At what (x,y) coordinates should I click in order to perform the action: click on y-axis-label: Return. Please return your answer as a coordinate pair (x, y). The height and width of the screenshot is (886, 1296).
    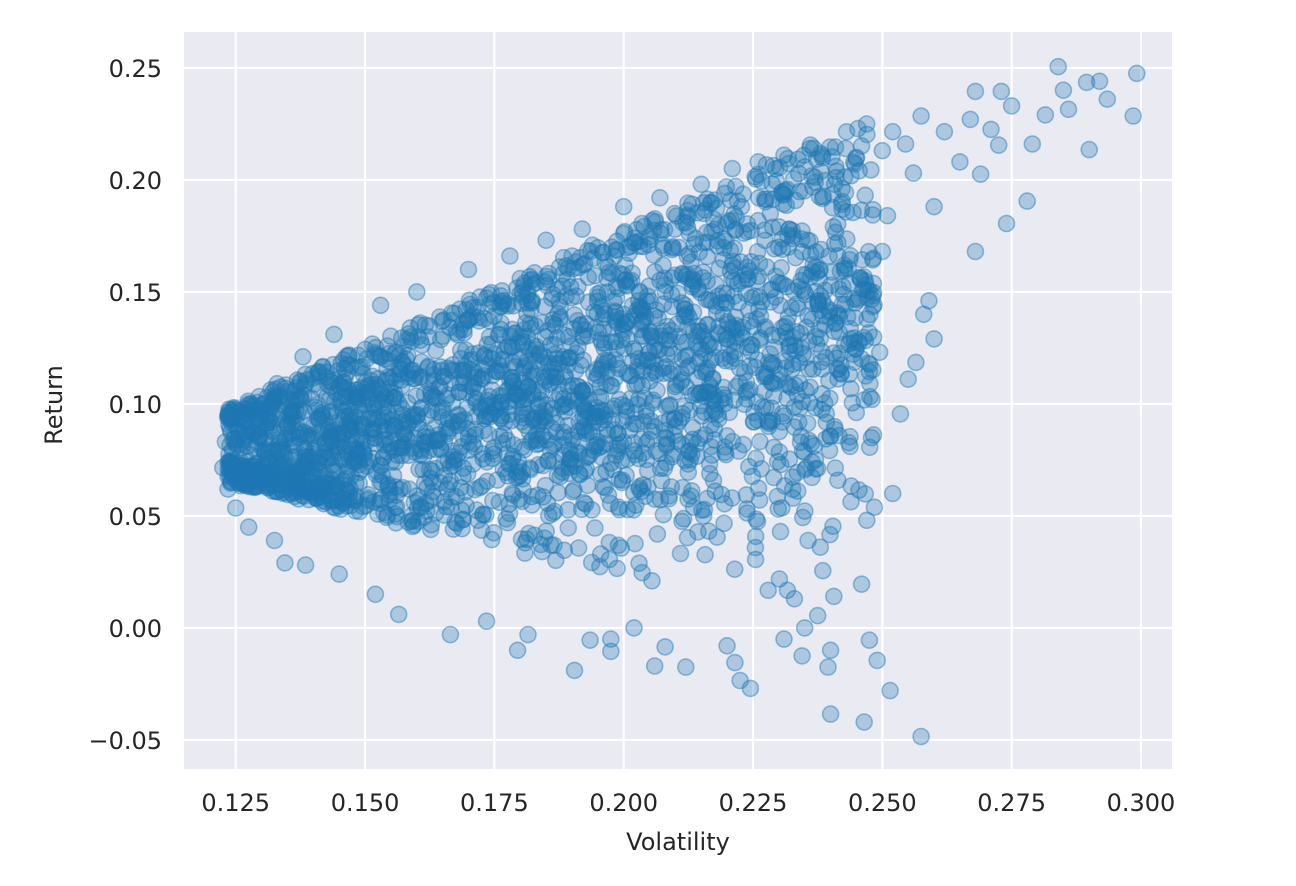
    Looking at the image, I should click on (54, 405).